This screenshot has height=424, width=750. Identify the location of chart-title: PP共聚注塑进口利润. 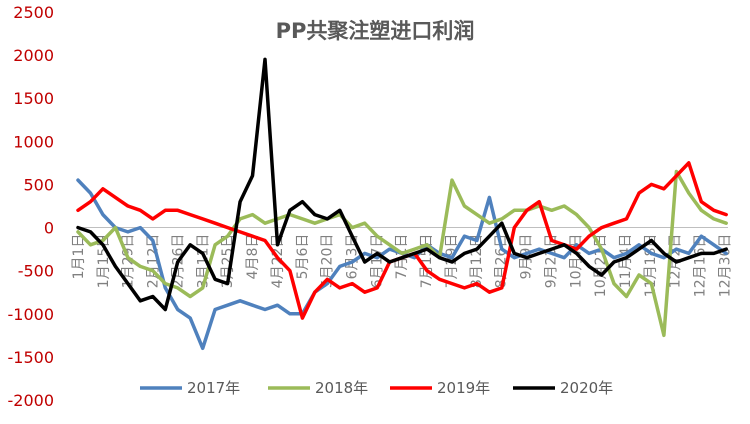
(375, 31).